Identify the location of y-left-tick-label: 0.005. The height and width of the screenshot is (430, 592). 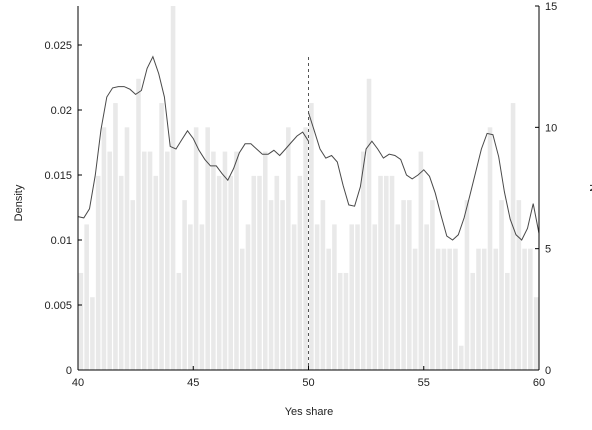
(58, 306).